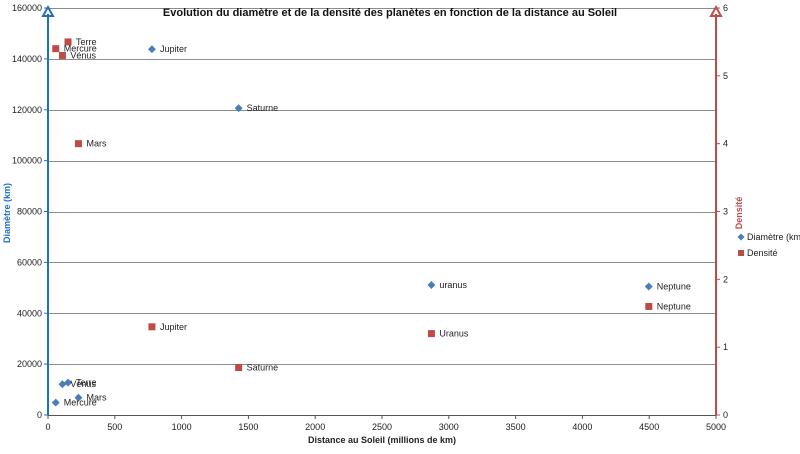 The image size is (800, 454). What do you see at coordinates (516, 427) in the screenshot?
I see `x-tick-label: 3500` at bounding box center [516, 427].